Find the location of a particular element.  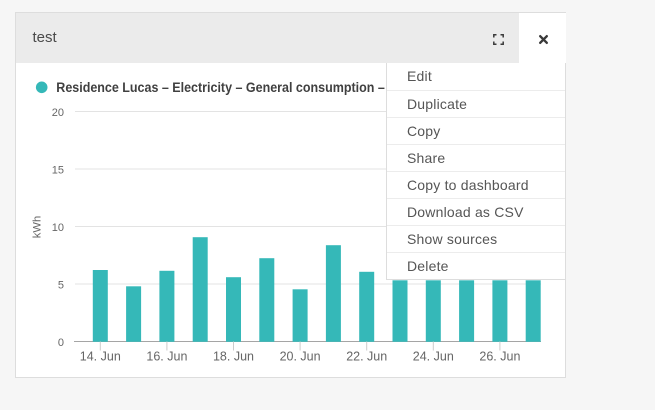

svg-text: 10 is located at coordinates (58, 228).